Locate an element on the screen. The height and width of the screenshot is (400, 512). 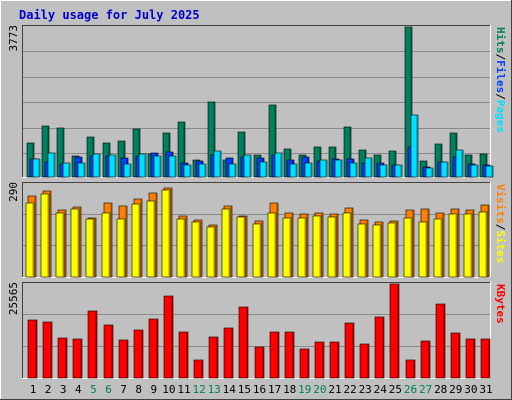
day-label-31: 31 is located at coordinates (485, 389).